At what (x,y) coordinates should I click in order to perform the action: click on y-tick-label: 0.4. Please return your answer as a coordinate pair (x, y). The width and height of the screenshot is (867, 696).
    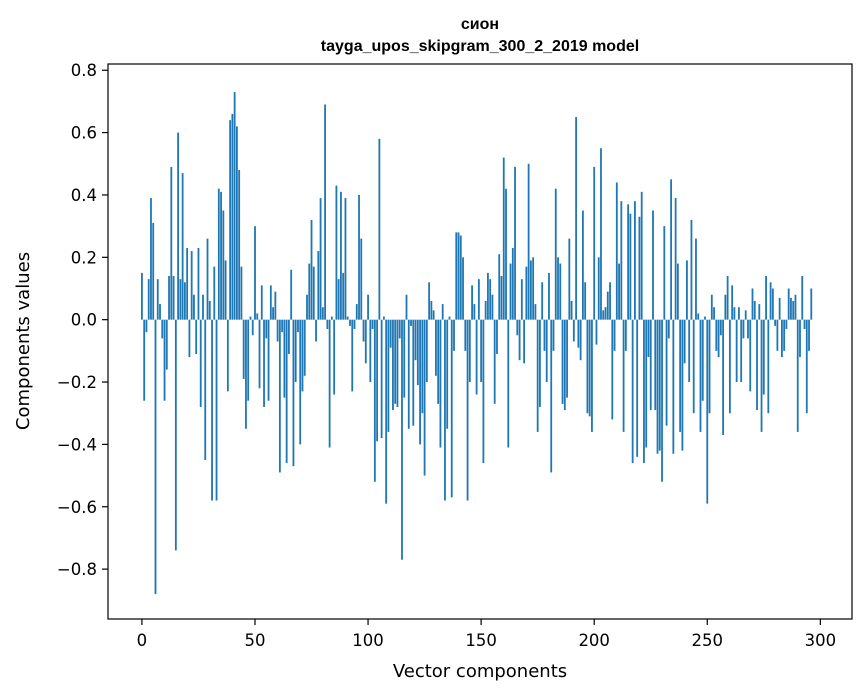
    Looking at the image, I should click on (84, 195).